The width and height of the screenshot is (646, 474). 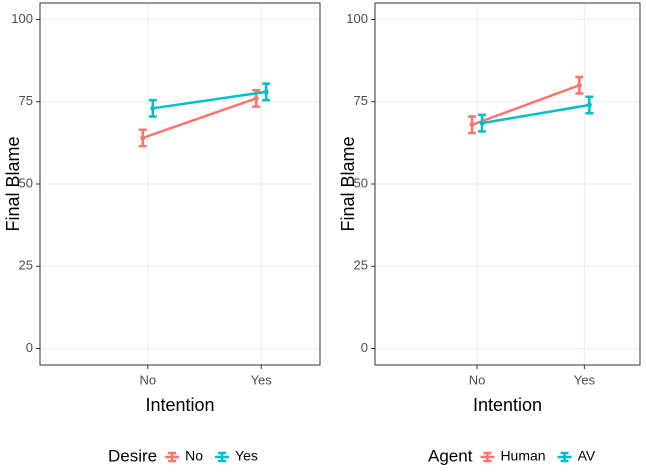 What do you see at coordinates (450, 455) in the screenshot?
I see `legend-title: Agent` at bounding box center [450, 455].